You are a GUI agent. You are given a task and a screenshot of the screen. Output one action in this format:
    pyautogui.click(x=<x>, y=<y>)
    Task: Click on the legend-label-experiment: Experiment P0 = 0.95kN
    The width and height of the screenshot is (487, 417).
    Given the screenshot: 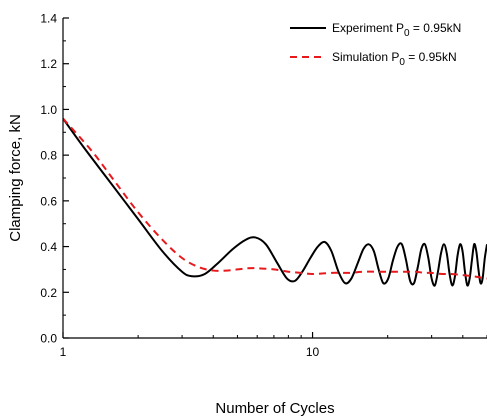 What is the action you would take?
    pyautogui.click(x=396, y=30)
    